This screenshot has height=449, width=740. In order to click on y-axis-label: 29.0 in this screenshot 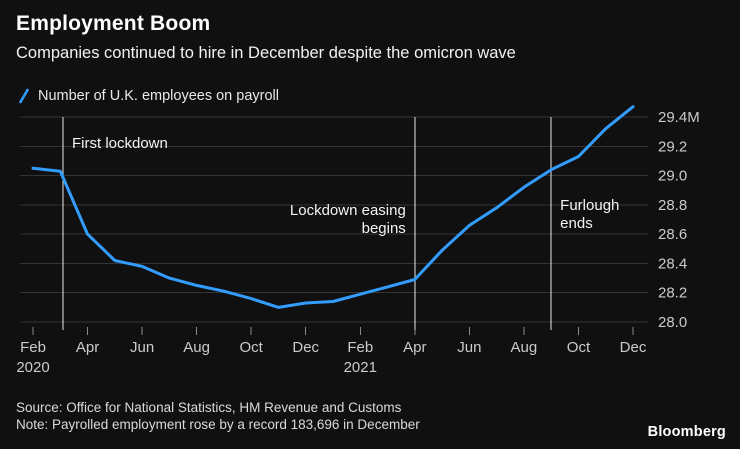, I will do `click(672, 176)`.